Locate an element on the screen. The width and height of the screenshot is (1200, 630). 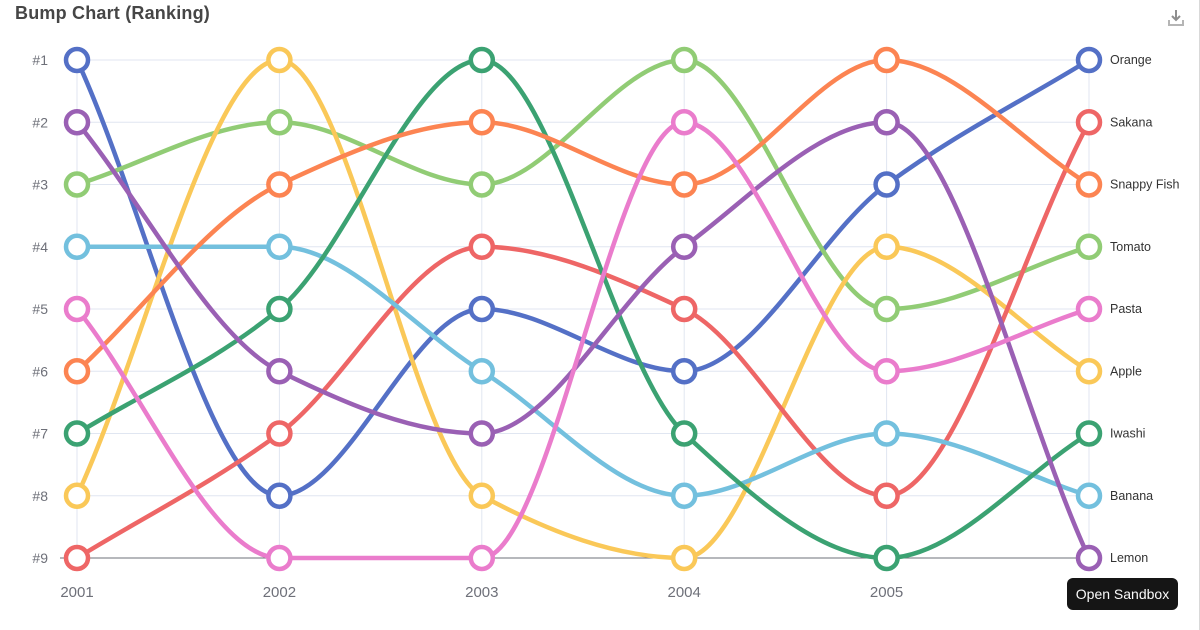
x-axis-label: 2002 is located at coordinates (279, 592).